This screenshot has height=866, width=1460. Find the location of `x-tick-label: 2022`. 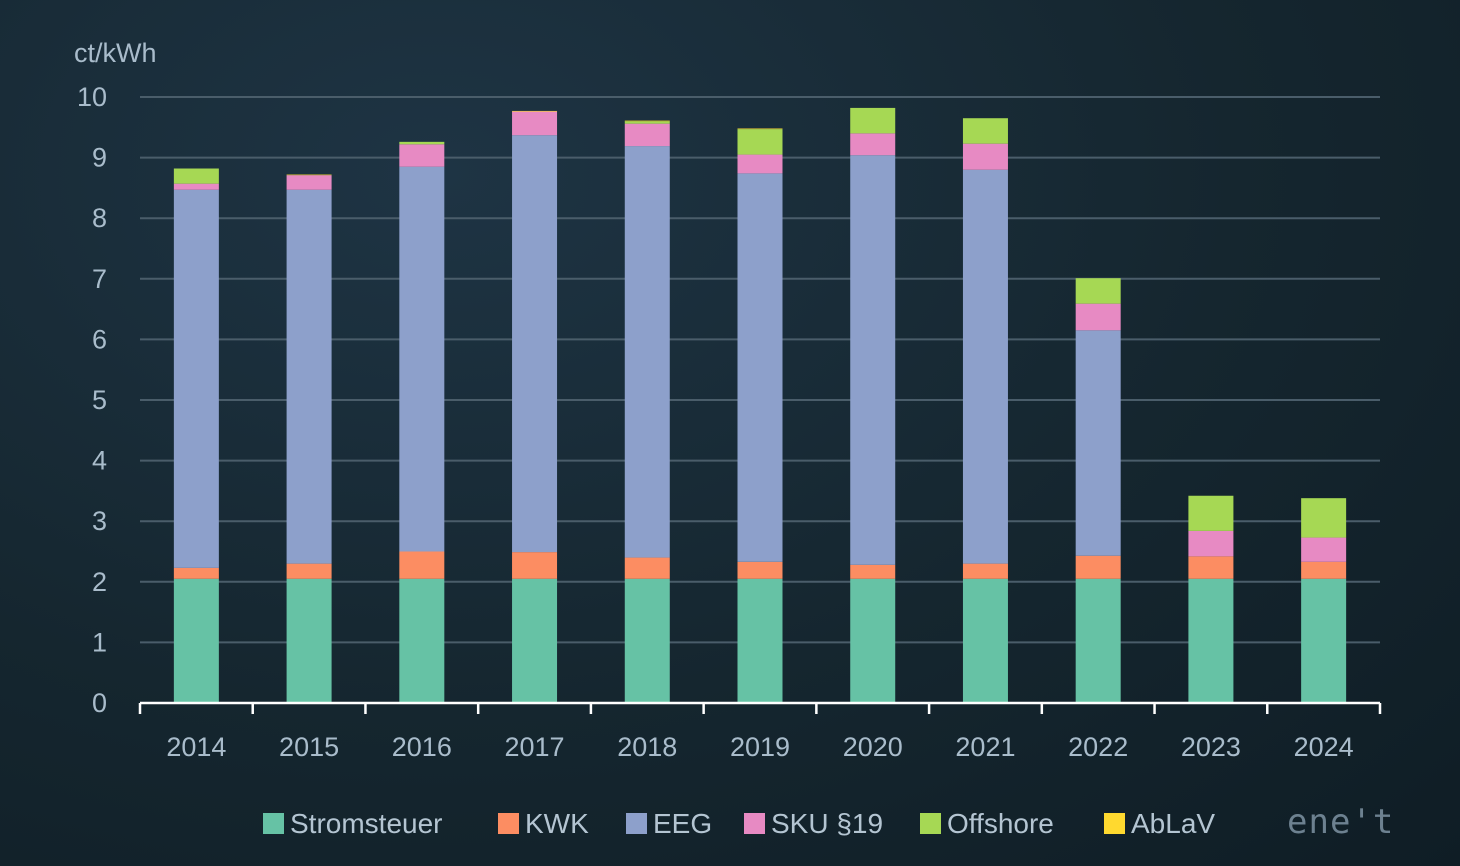

x-tick-label: 2022 is located at coordinates (1098, 747).